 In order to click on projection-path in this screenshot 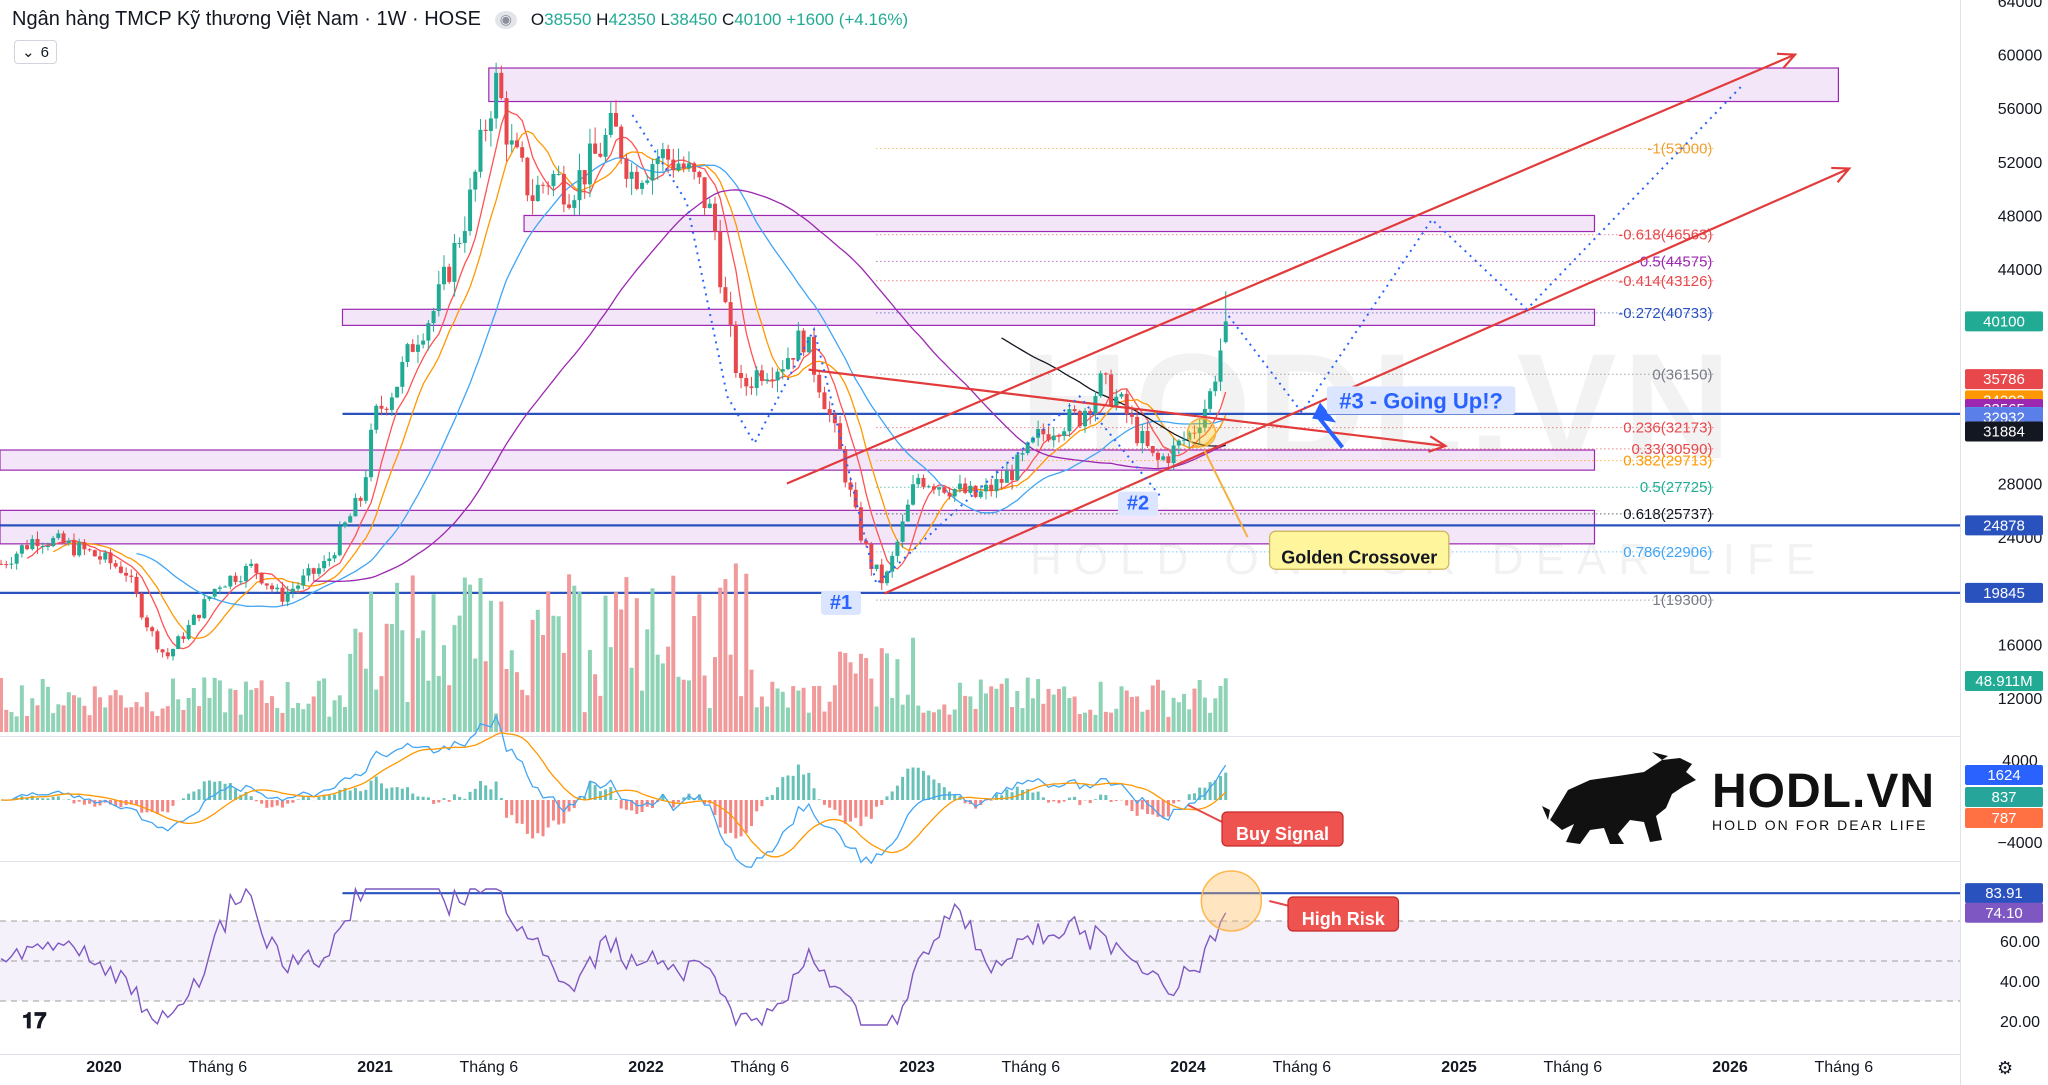, I will do `click(1486, 249)`.